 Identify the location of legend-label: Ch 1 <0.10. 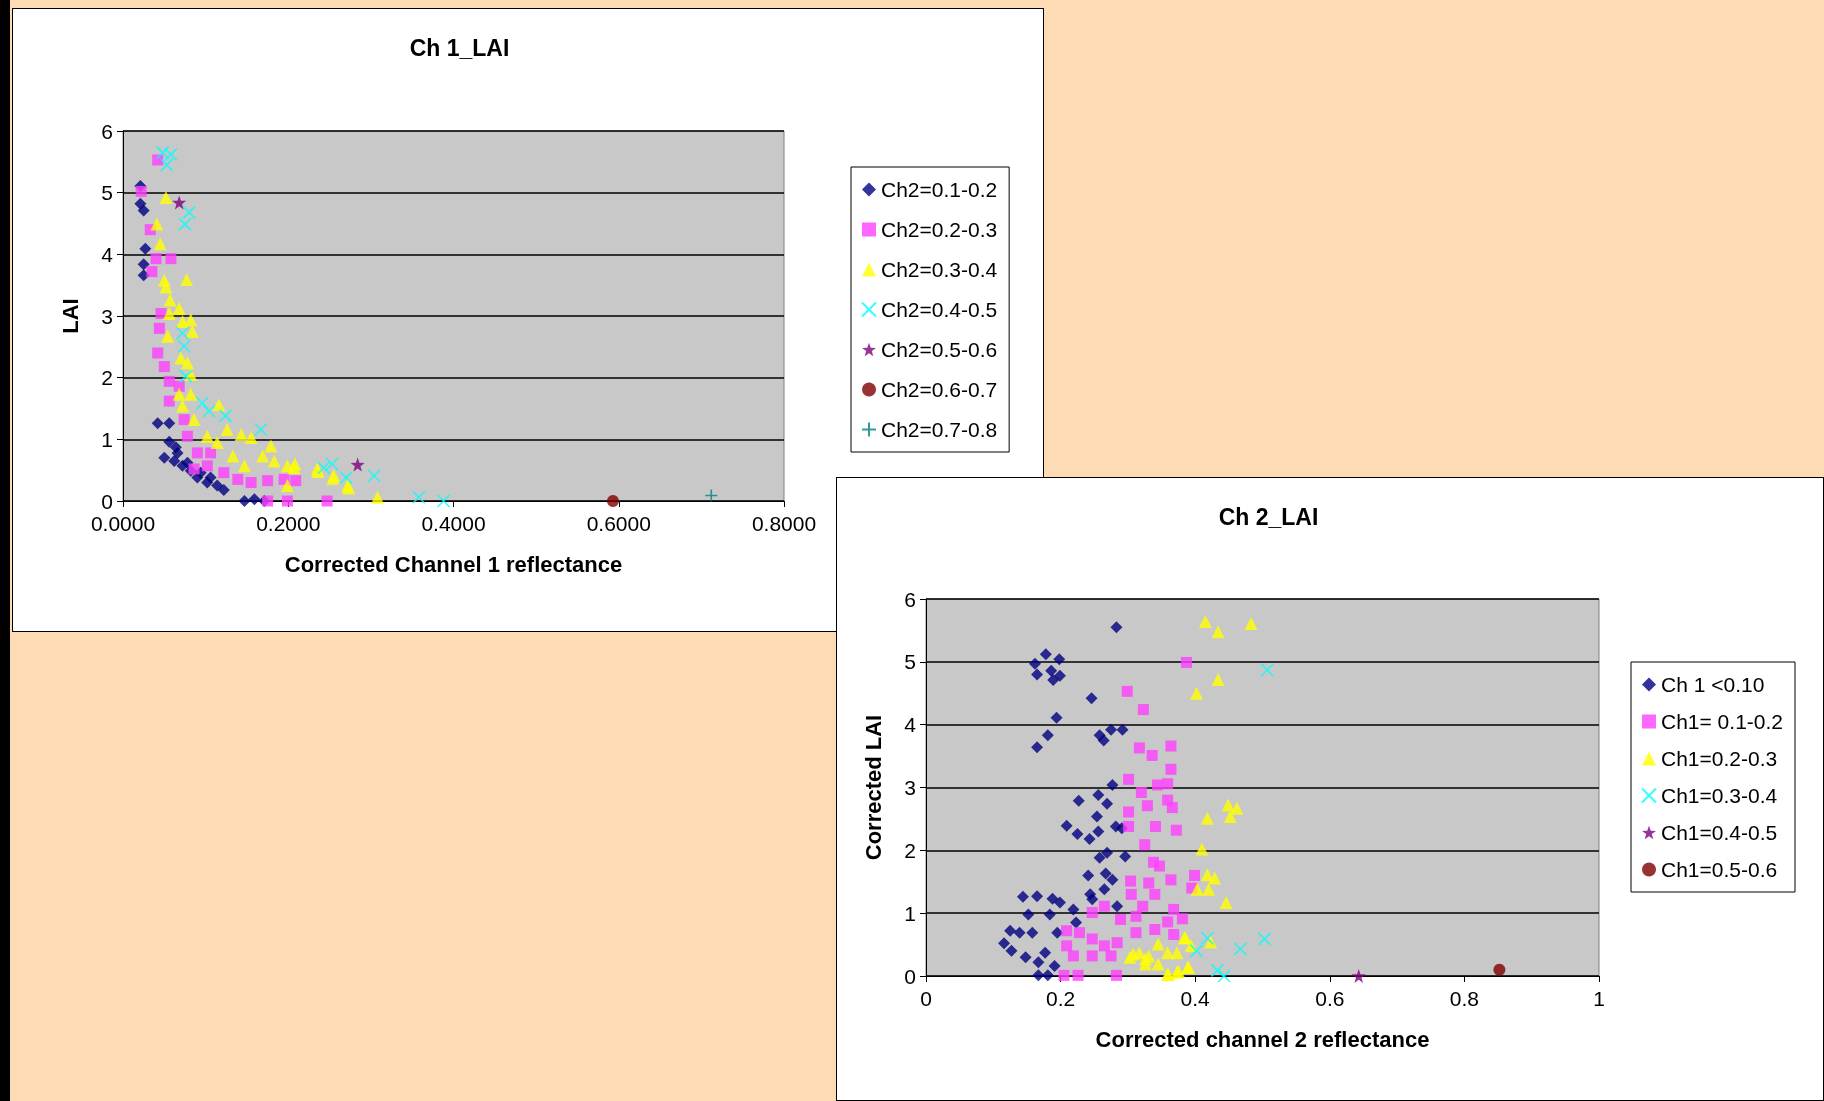
(1713, 684).